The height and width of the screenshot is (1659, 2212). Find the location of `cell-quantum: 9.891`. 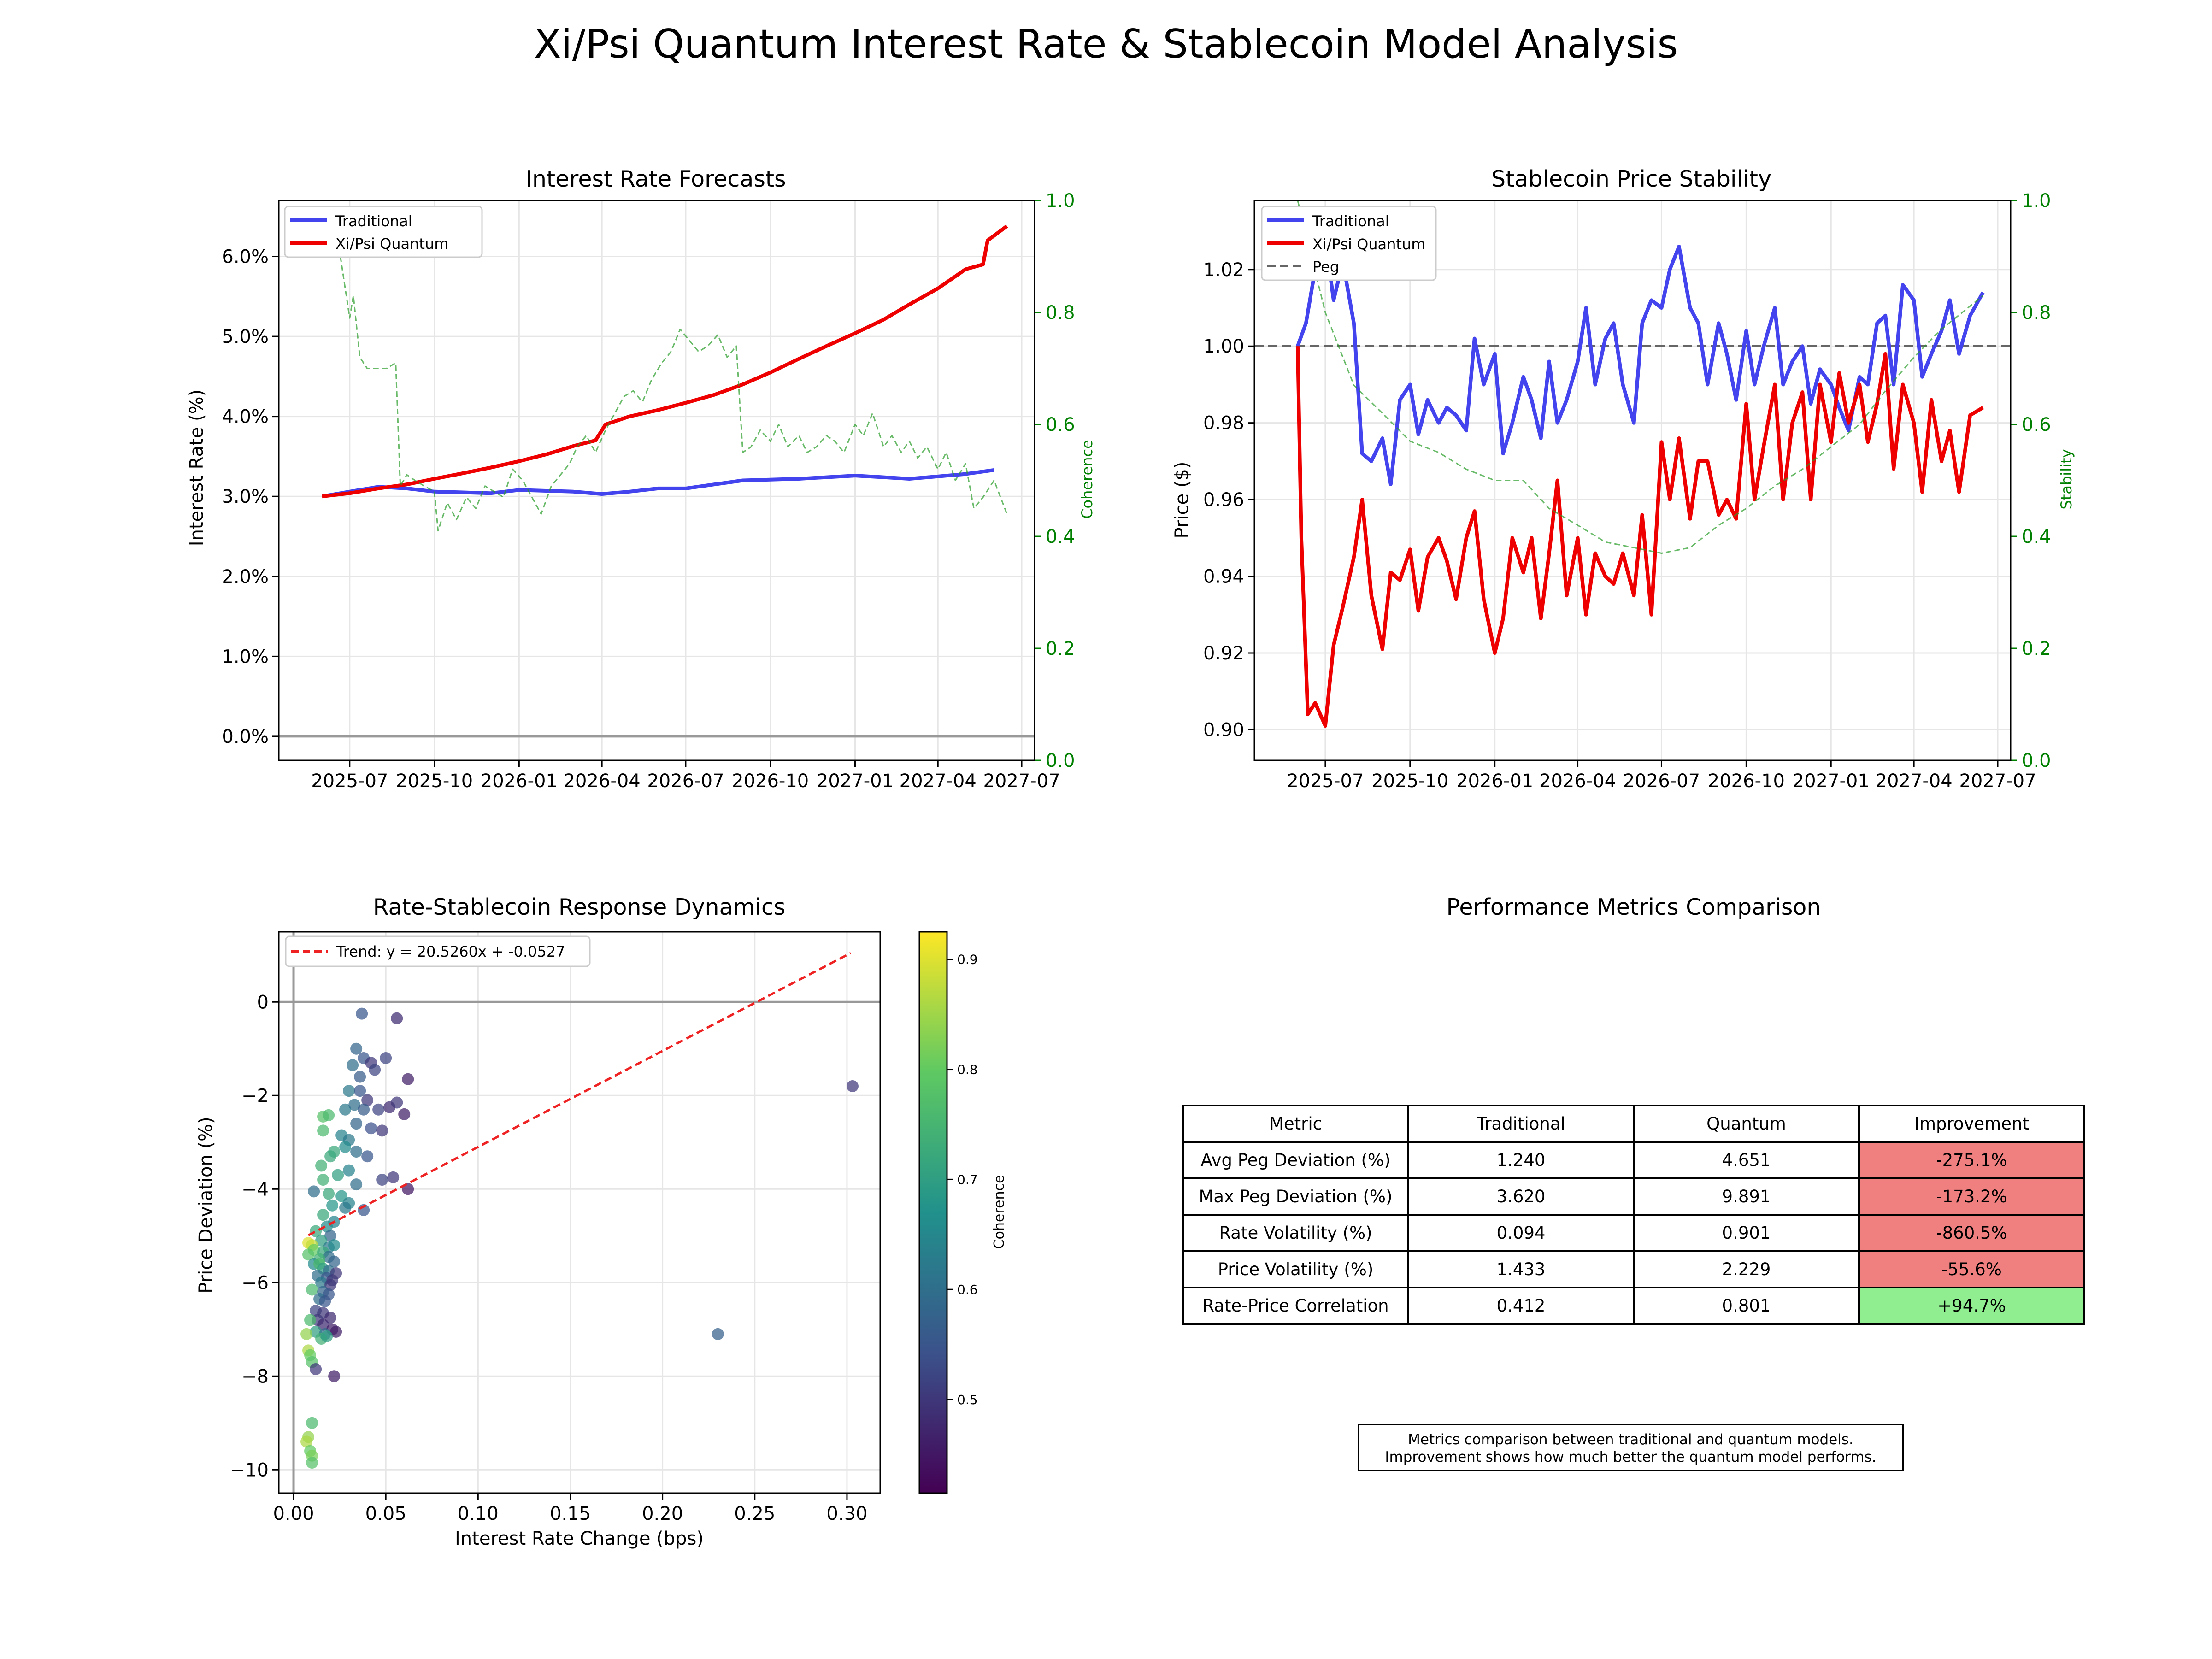

cell-quantum: 9.891 is located at coordinates (1746, 1196).